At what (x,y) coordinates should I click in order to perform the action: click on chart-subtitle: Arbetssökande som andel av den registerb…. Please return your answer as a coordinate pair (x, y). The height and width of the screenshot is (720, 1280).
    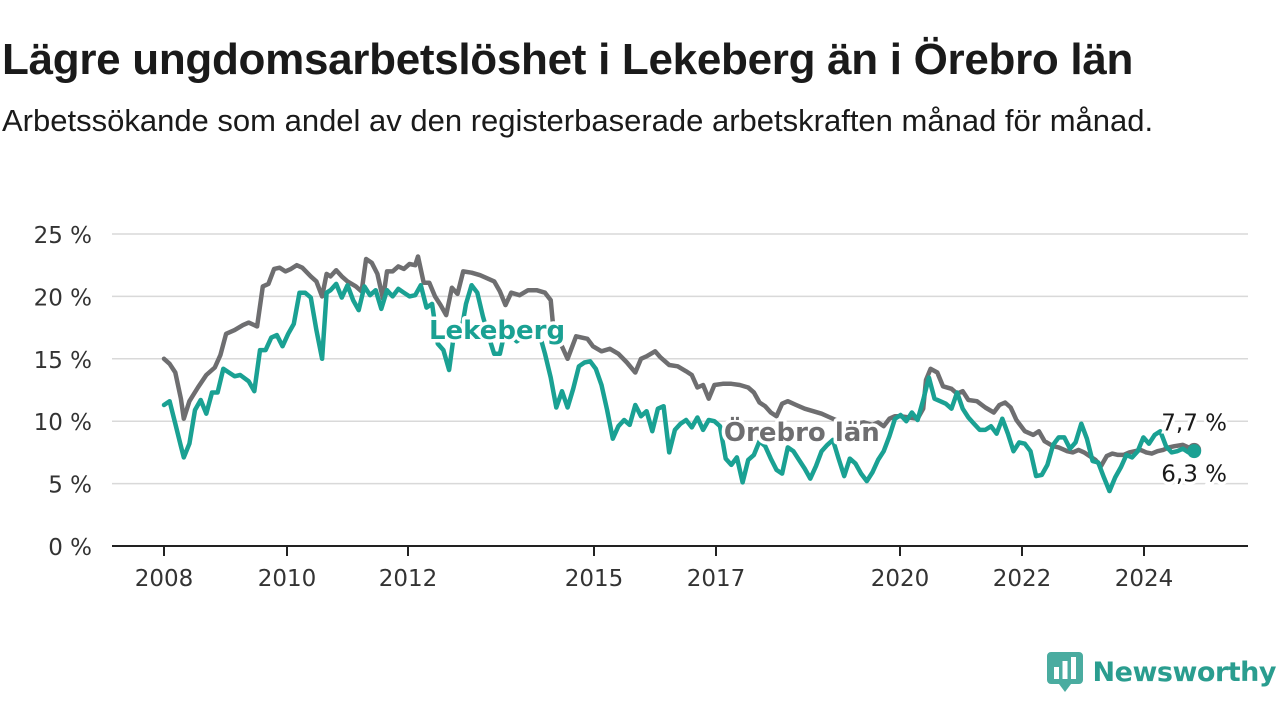
    Looking at the image, I should click on (578, 120).